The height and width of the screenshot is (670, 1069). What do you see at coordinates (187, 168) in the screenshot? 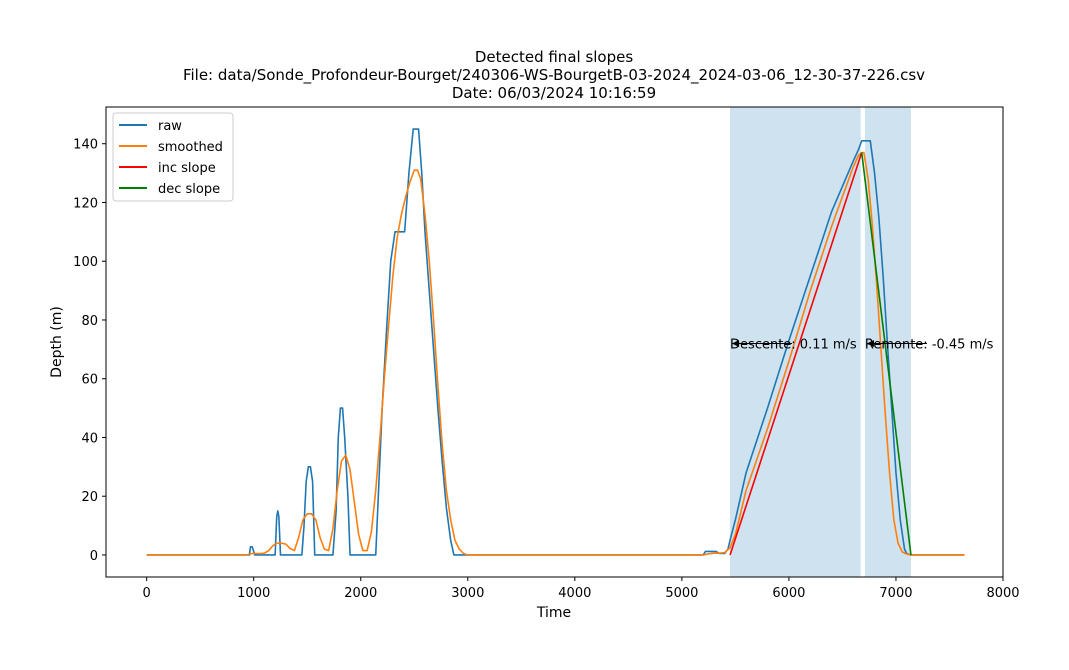
I see `legend-label-inc-slope: inc slope` at bounding box center [187, 168].